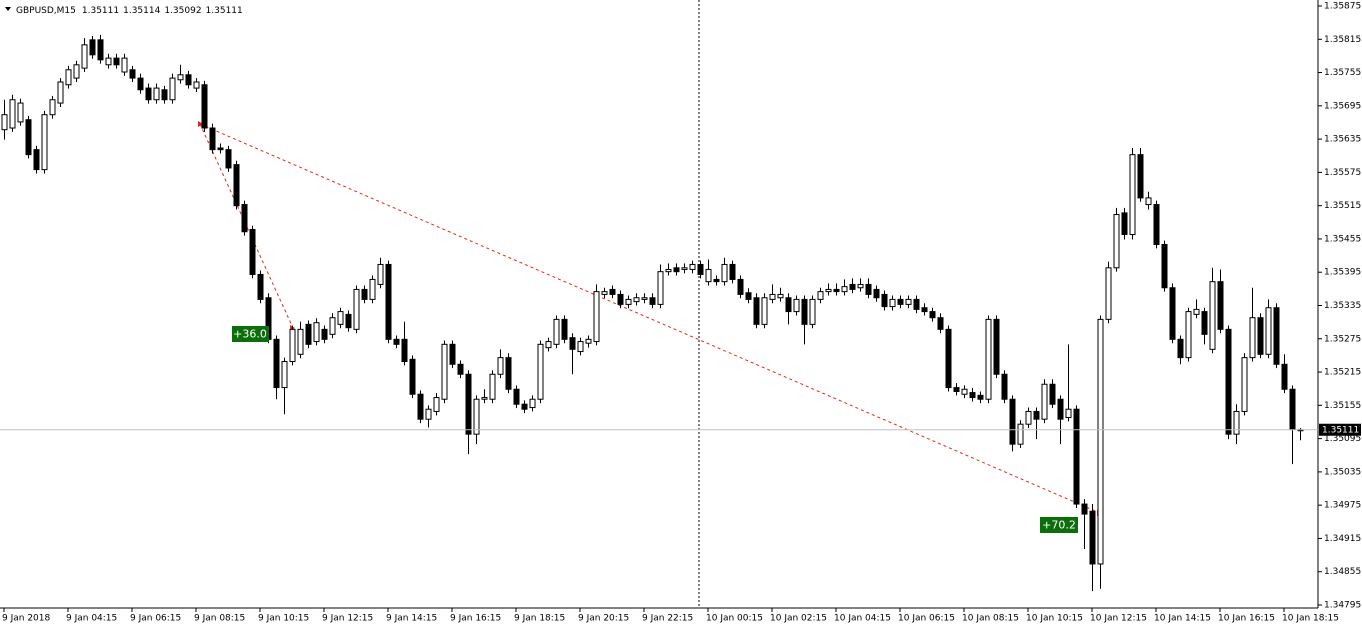 The width and height of the screenshot is (1362, 629). Describe the element at coordinates (1342, 140) in the screenshot. I see `y-tick-label: 1.35635` at that location.